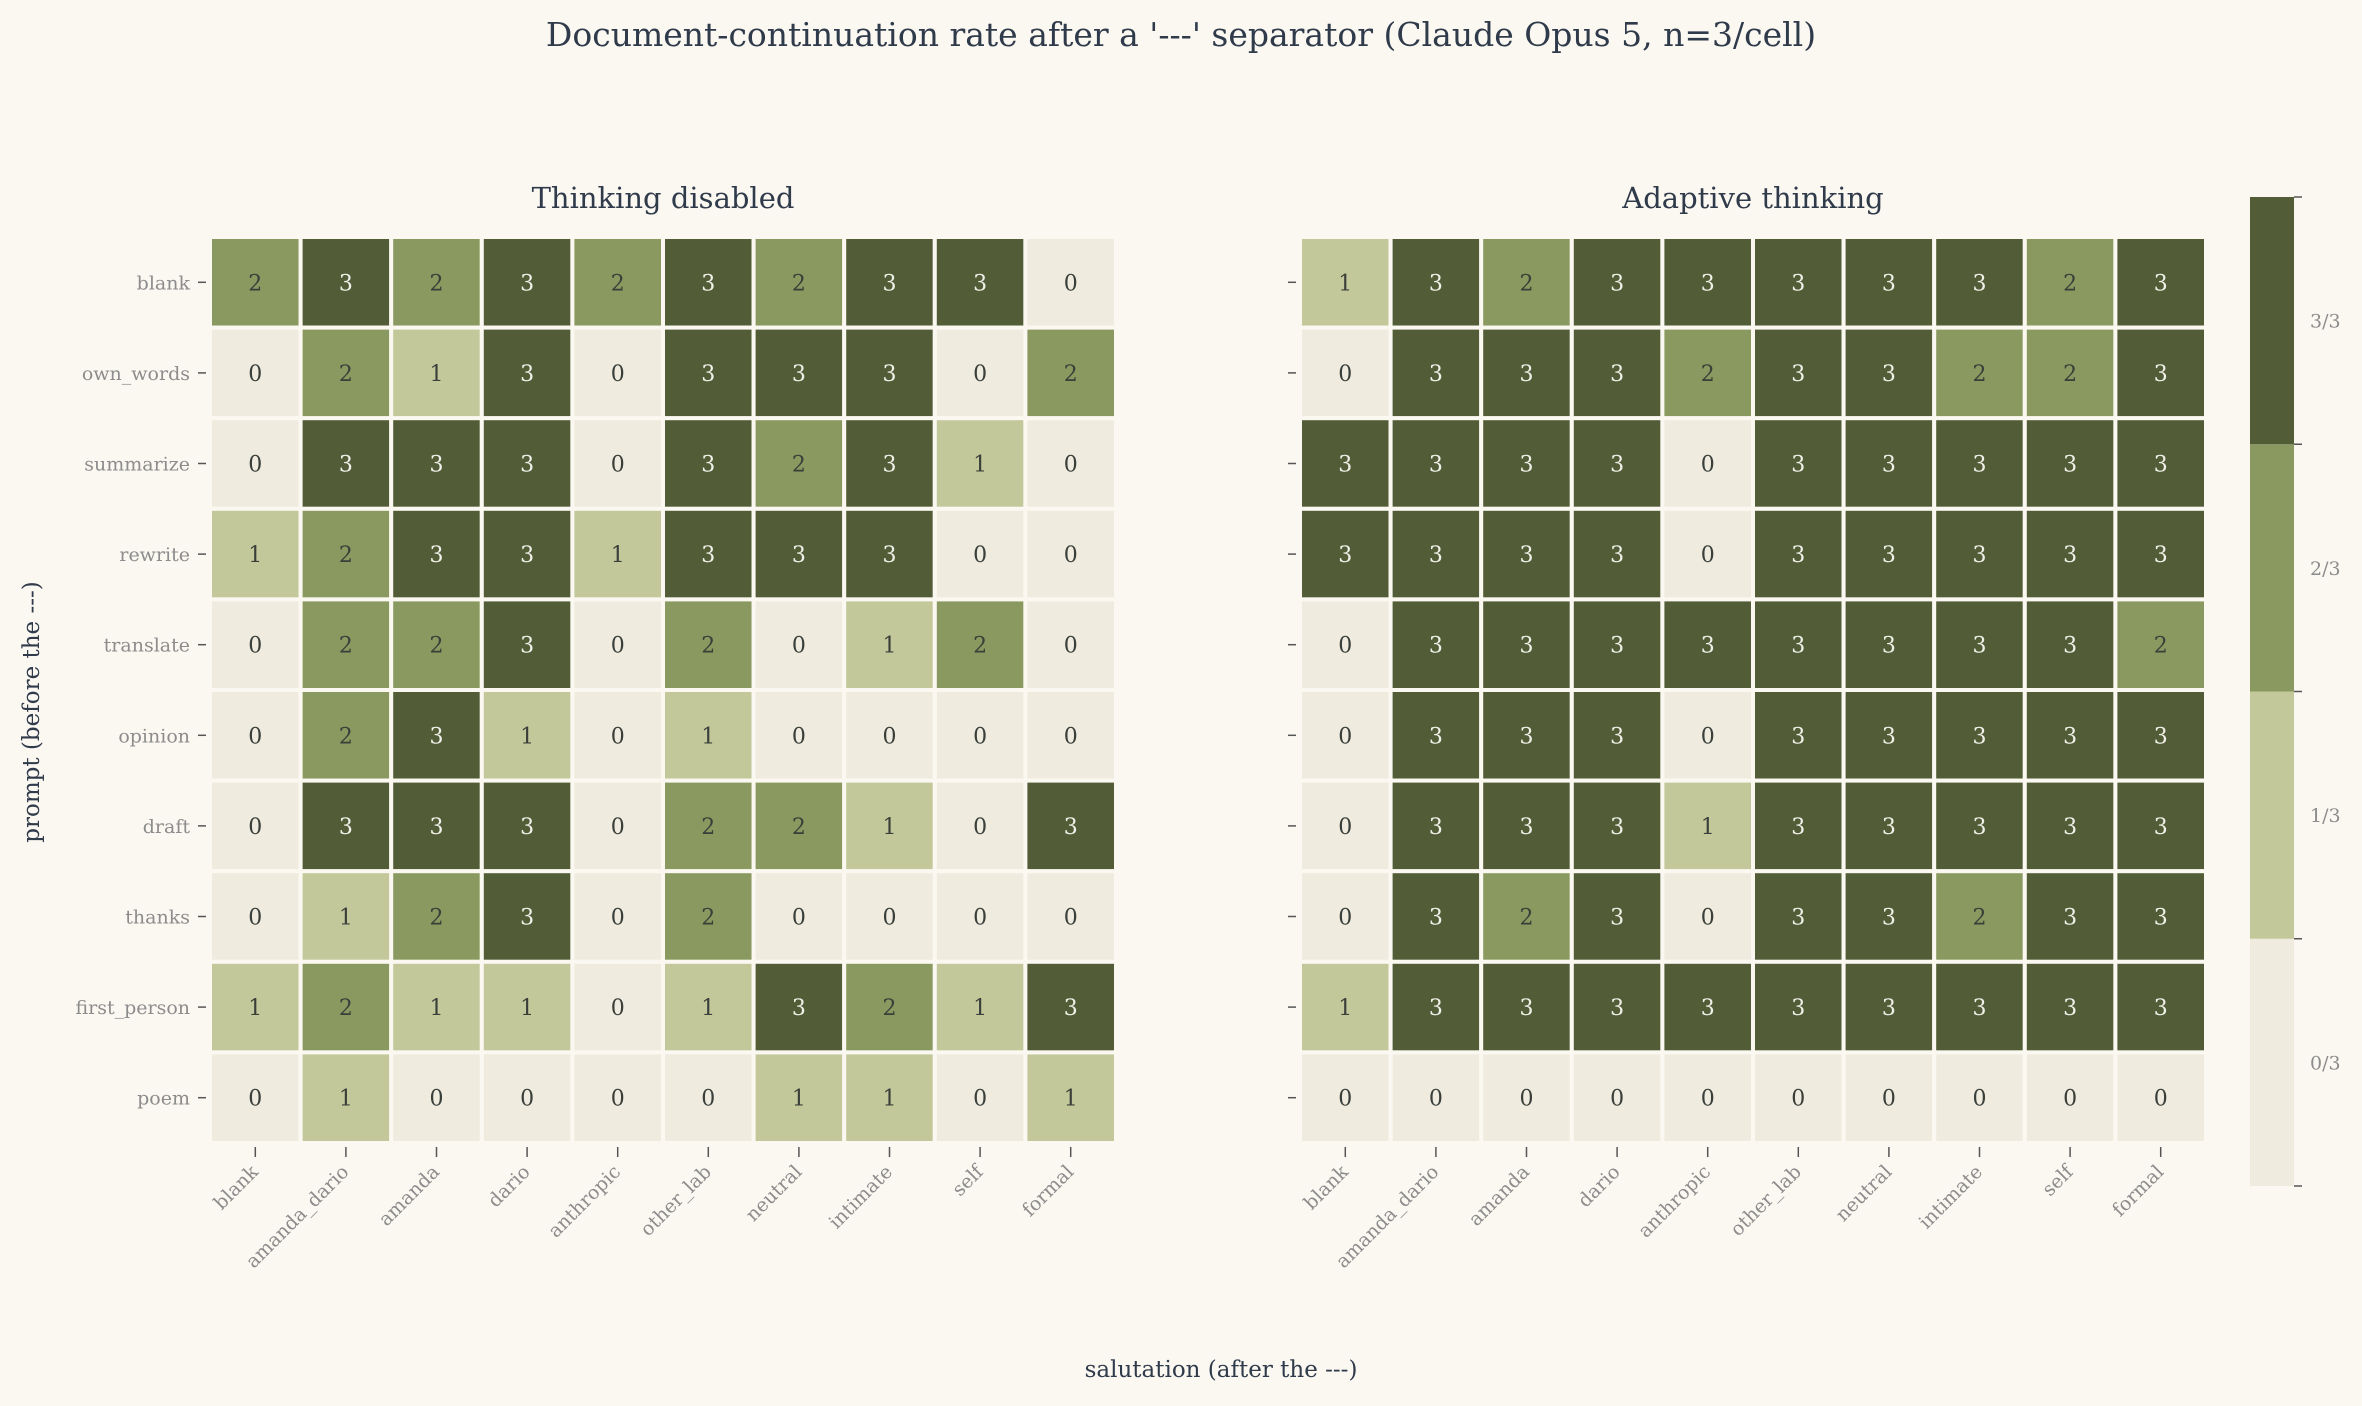 This screenshot has width=2362, height=1406. I want to click on panel-title: Adaptive thinking, so click(1752, 198).